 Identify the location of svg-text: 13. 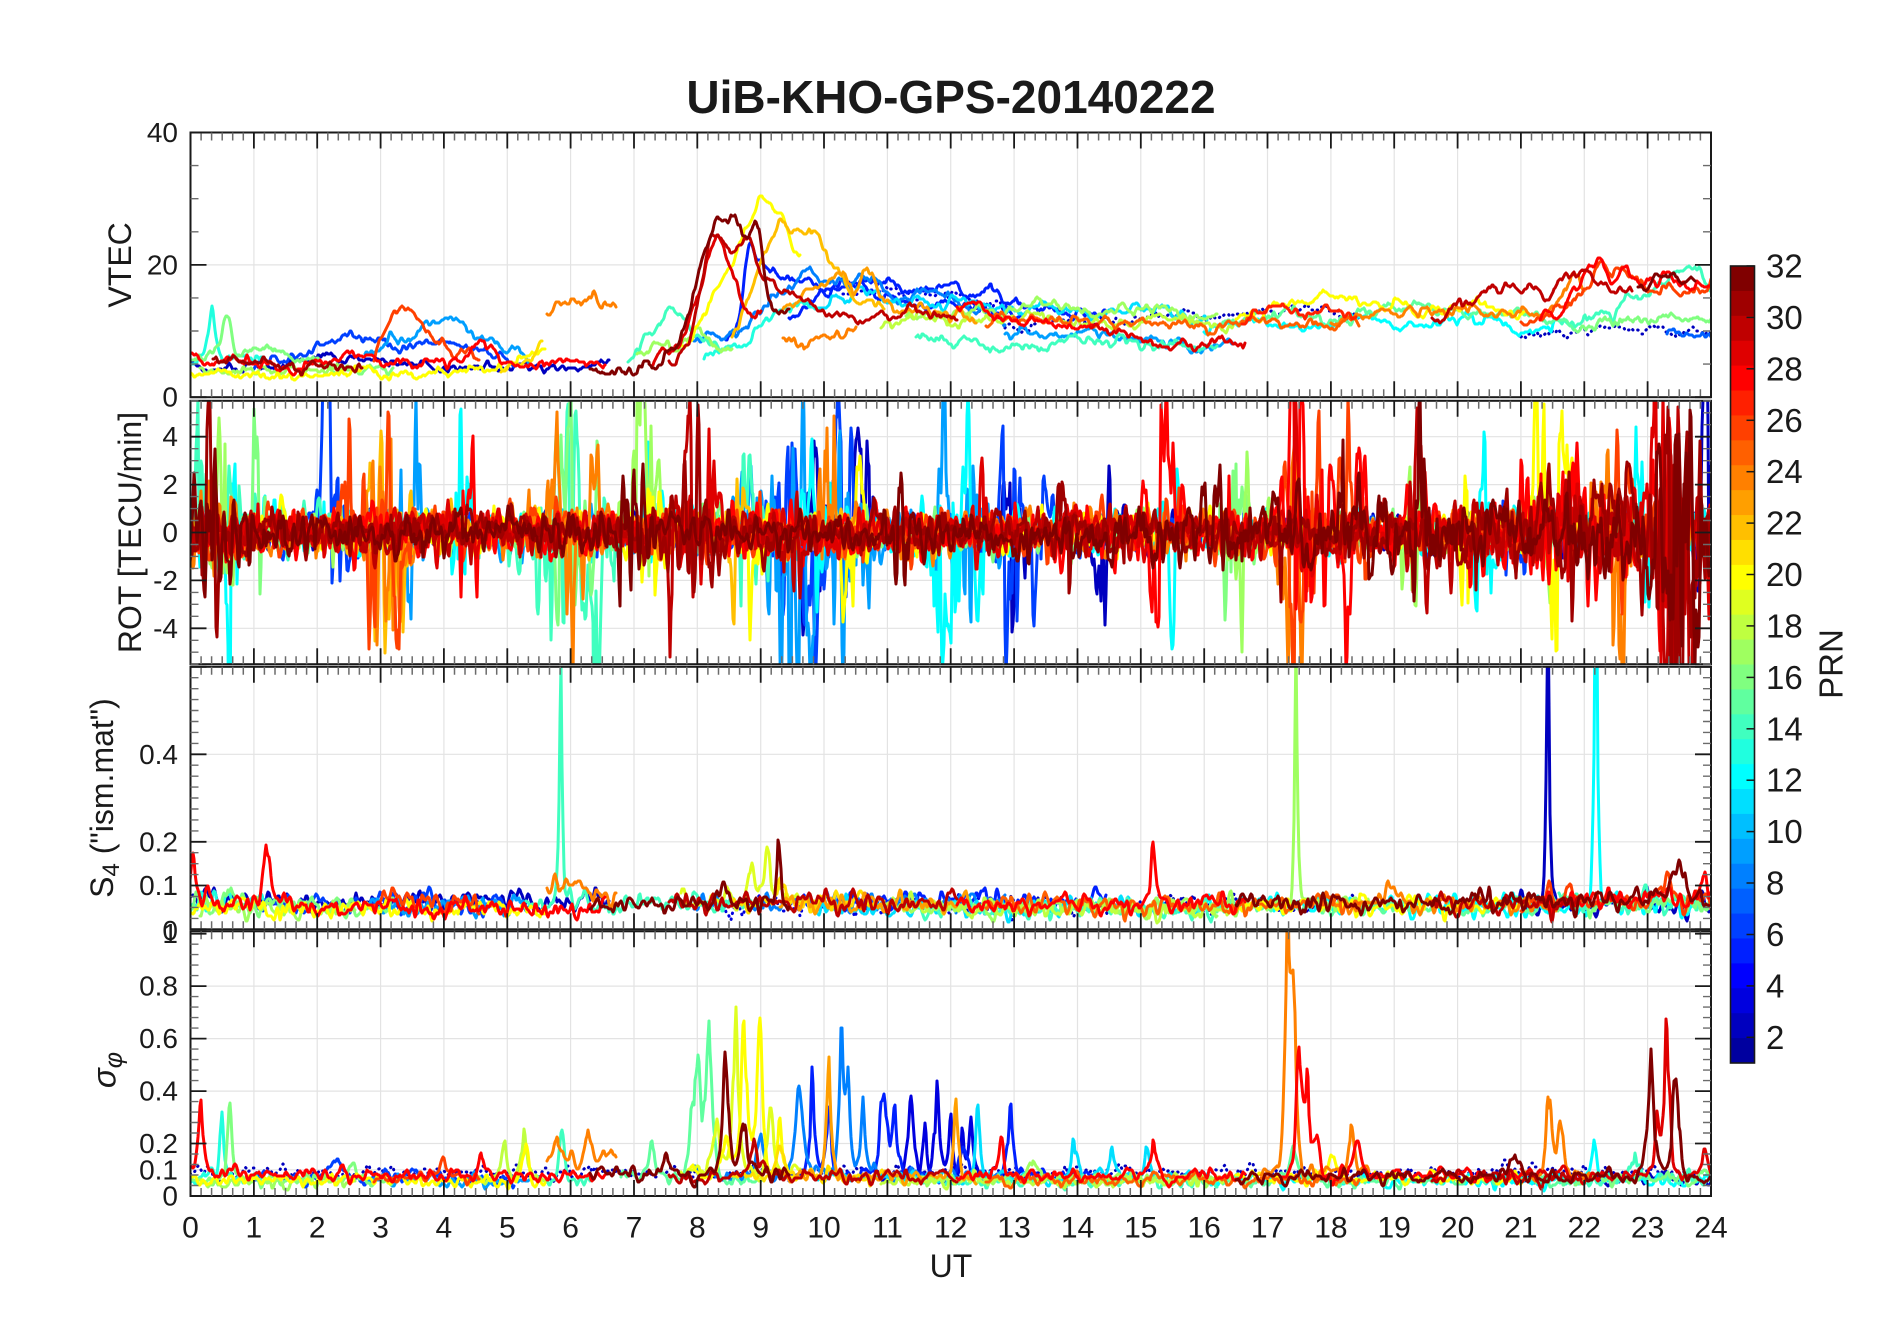
(1013, 1228).